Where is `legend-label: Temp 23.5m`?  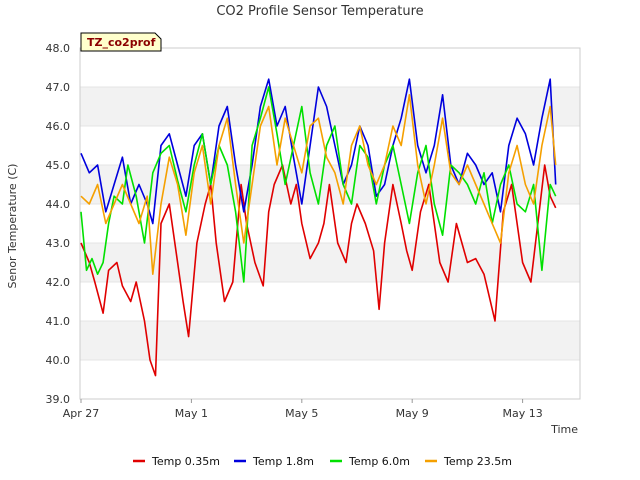 legend-label: Temp 23.5m is located at coordinates (477, 461).